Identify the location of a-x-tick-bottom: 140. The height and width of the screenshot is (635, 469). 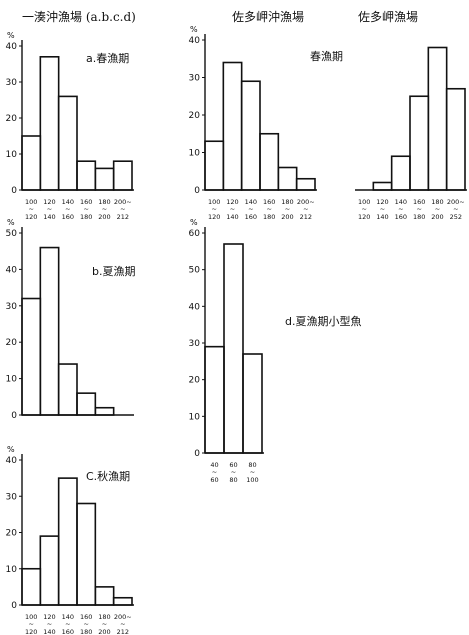
(49, 217).